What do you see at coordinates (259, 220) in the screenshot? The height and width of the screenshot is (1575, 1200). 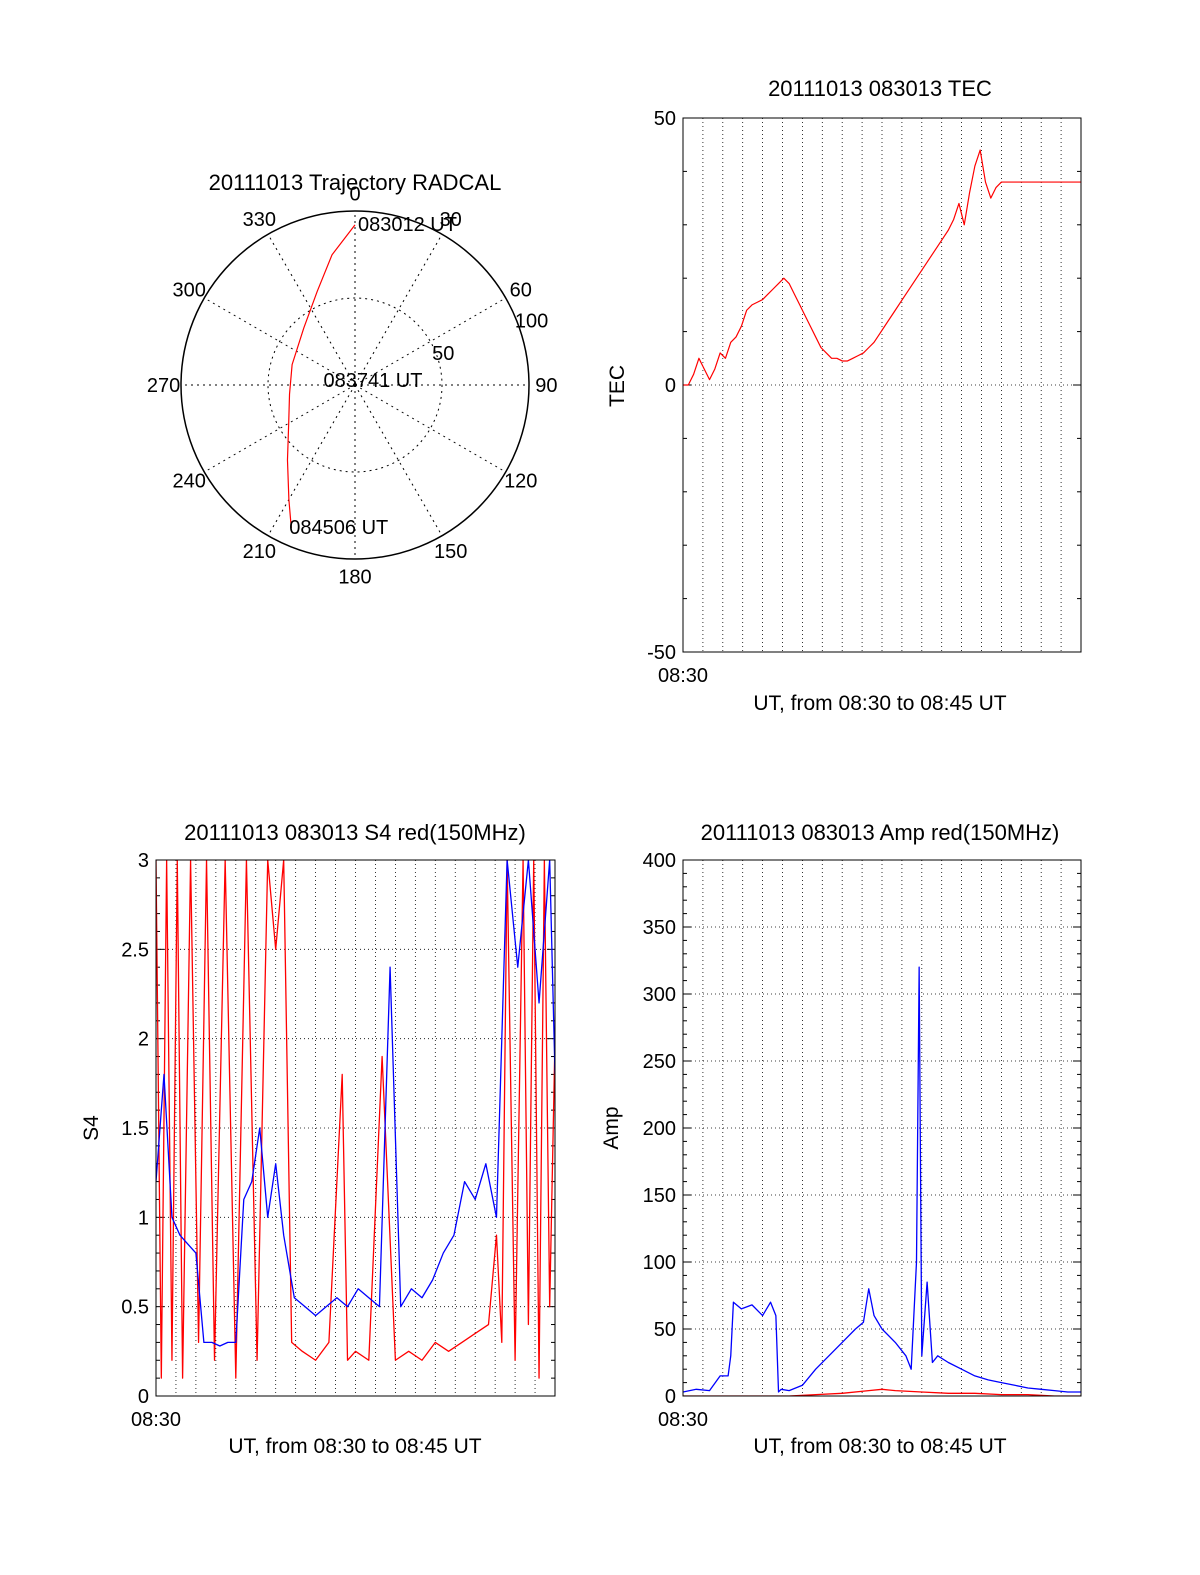 I see `polar-angle-label: 330` at bounding box center [259, 220].